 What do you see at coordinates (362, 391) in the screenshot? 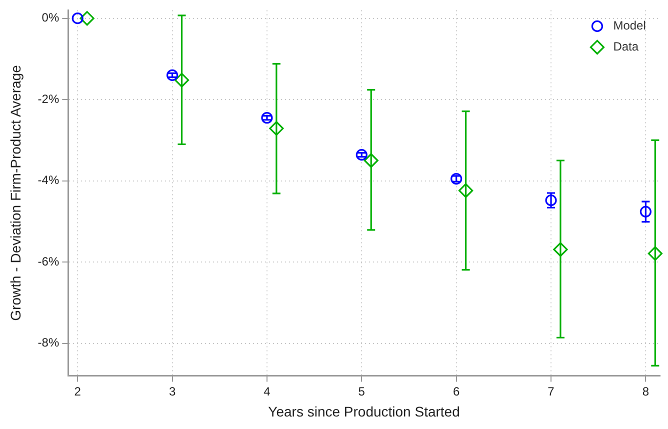
I see `x-tick-label: 5` at bounding box center [362, 391].